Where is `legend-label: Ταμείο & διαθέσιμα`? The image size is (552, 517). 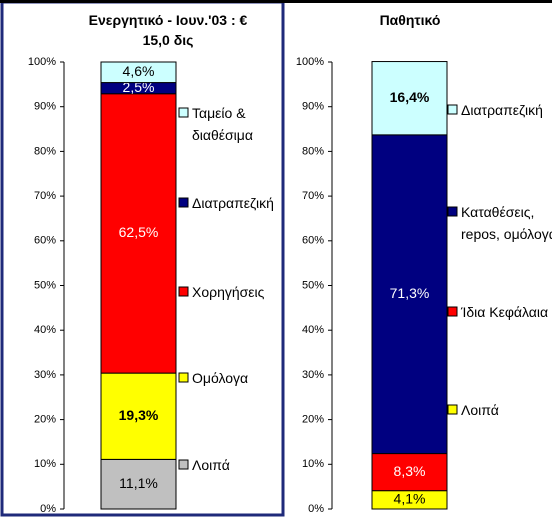 legend-label: Ταμείο & διαθέσιμα is located at coordinates (222, 124).